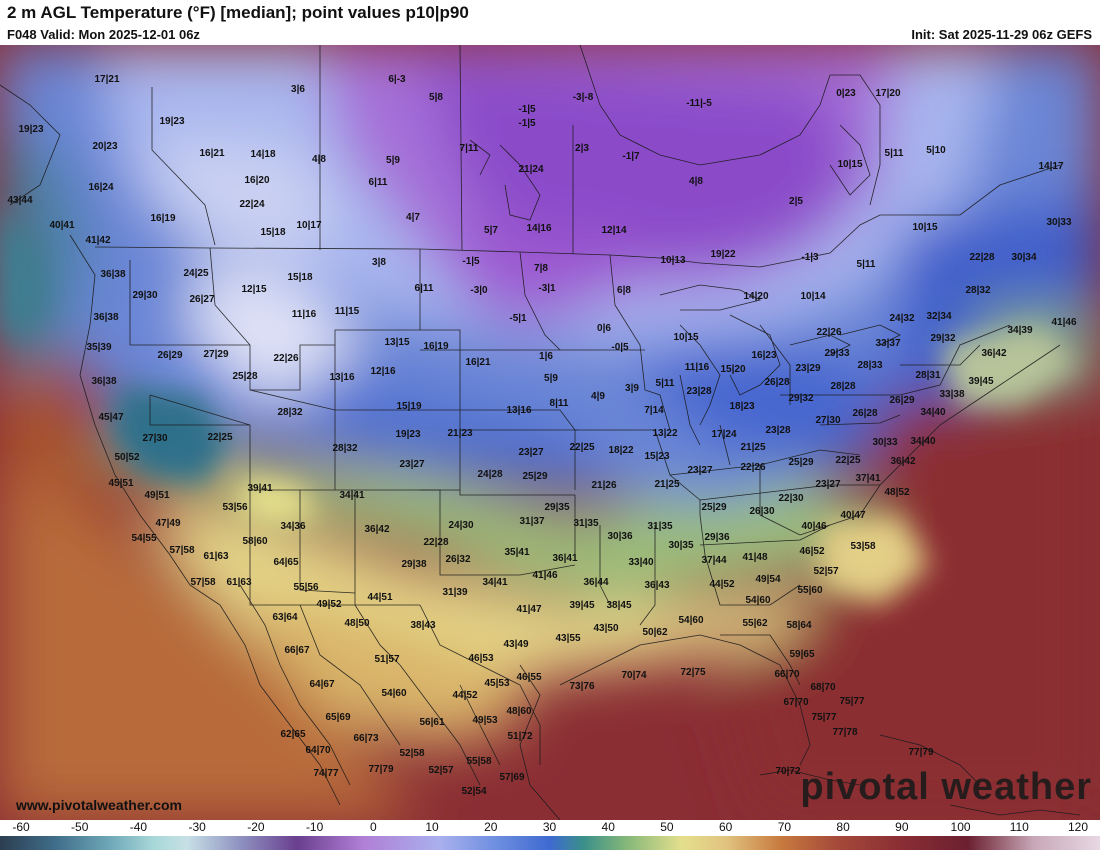  I want to click on point-value: 31|35, so click(585, 523).